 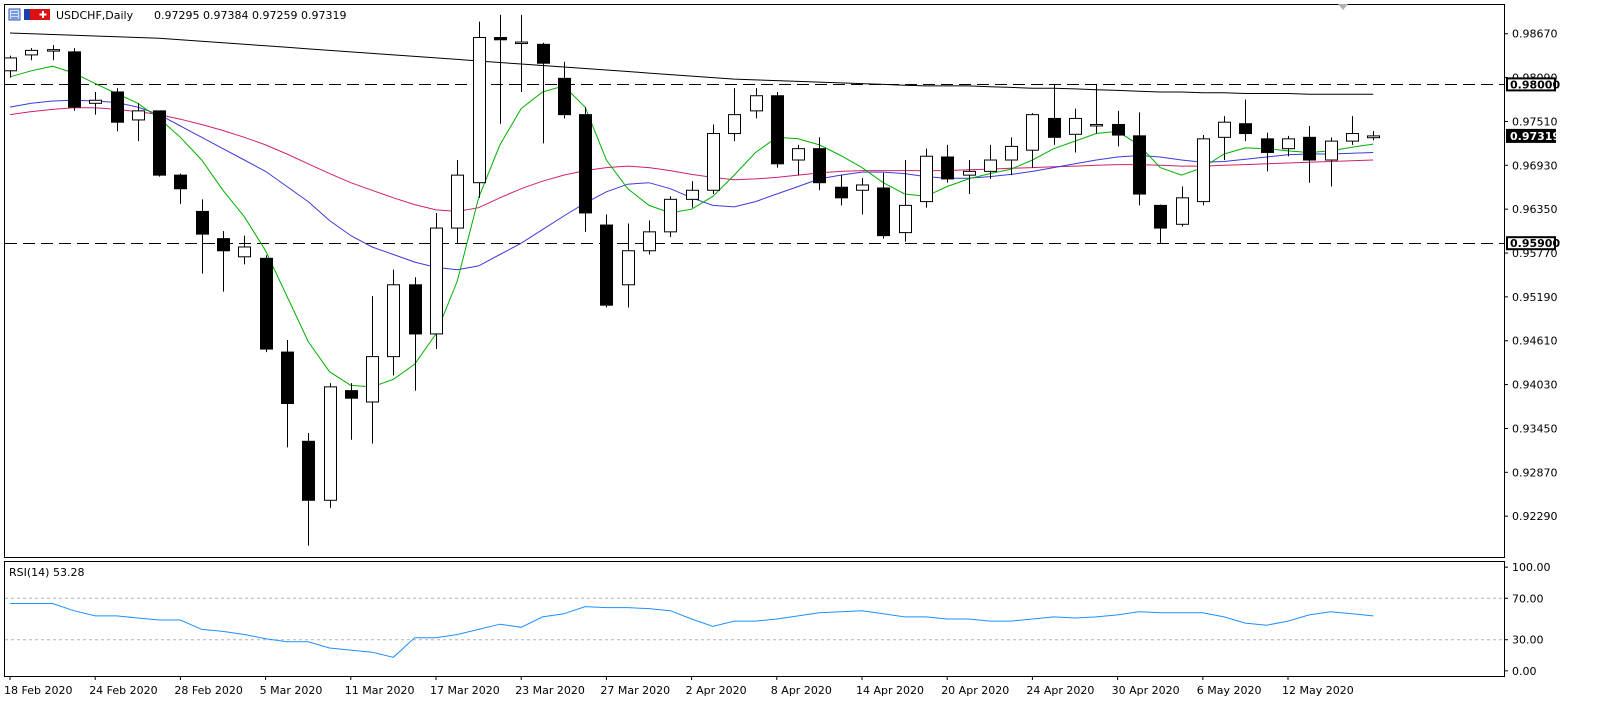 What do you see at coordinates (1528, 598) in the screenshot?
I see `rsi-tick-label: 70.00` at bounding box center [1528, 598].